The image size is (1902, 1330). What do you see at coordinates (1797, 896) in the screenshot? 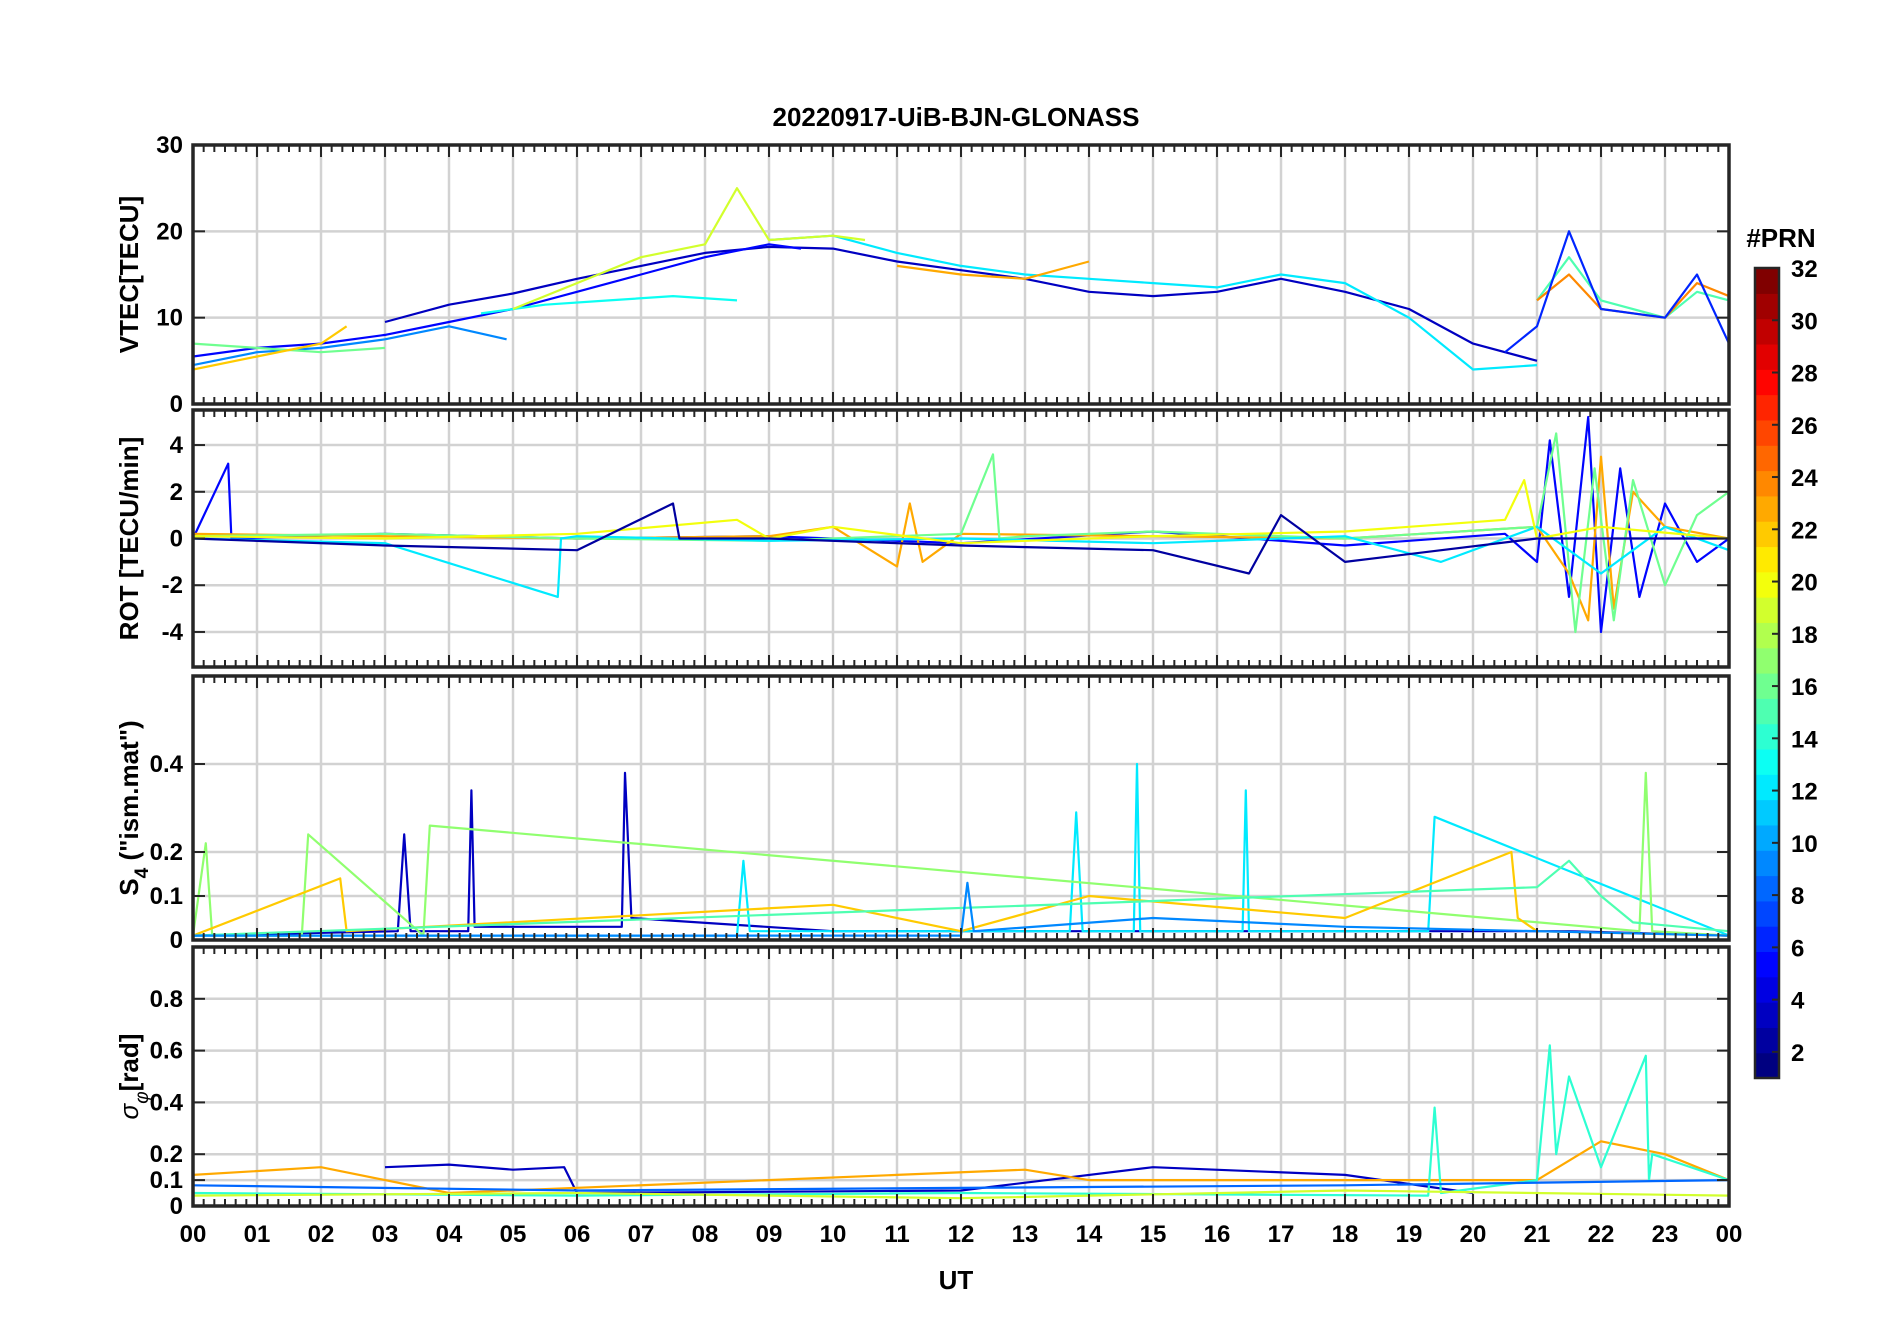
I see `colorbar-tick-label: 8` at bounding box center [1797, 896].